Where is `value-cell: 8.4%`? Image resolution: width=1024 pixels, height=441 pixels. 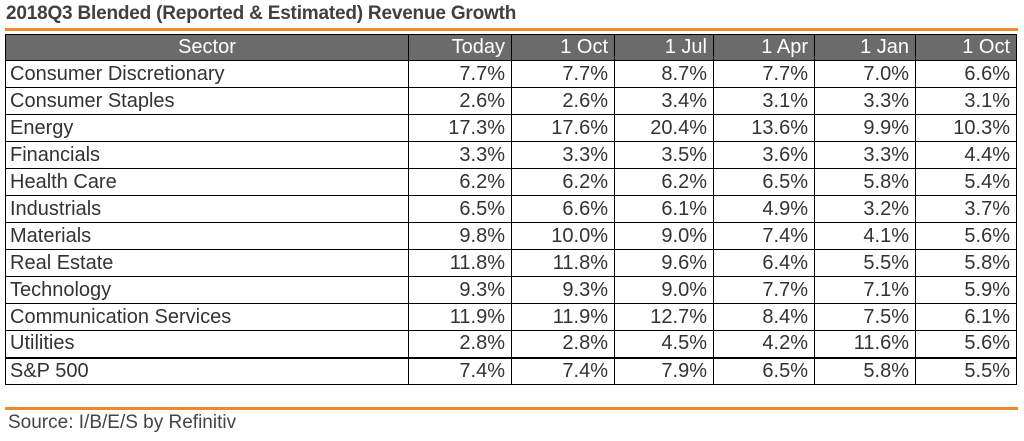
value-cell: 8.4% is located at coordinates (764, 317).